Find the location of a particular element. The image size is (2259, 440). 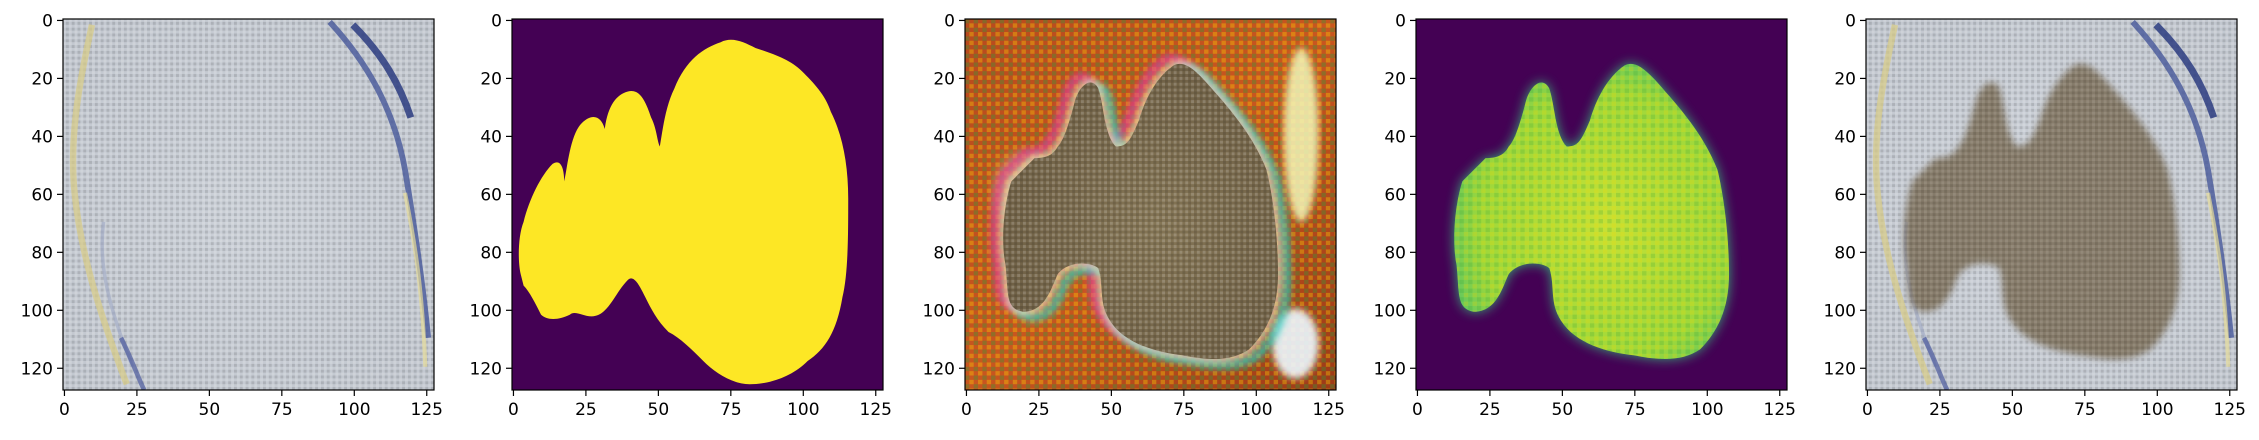

panel-overlay is located at coordinates (2051, 204).